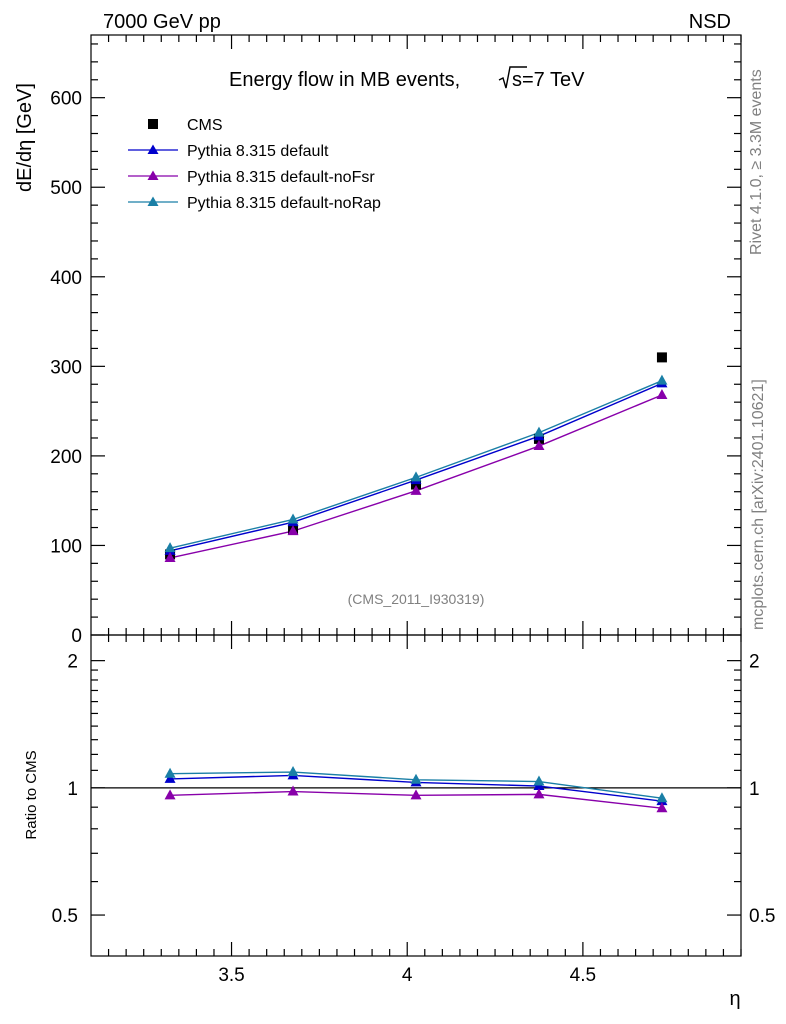  What do you see at coordinates (756, 162) in the screenshot?
I see `rivet-label: Rivet 4.1.0, ≥ 3.3M events` at bounding box center [756, 162].